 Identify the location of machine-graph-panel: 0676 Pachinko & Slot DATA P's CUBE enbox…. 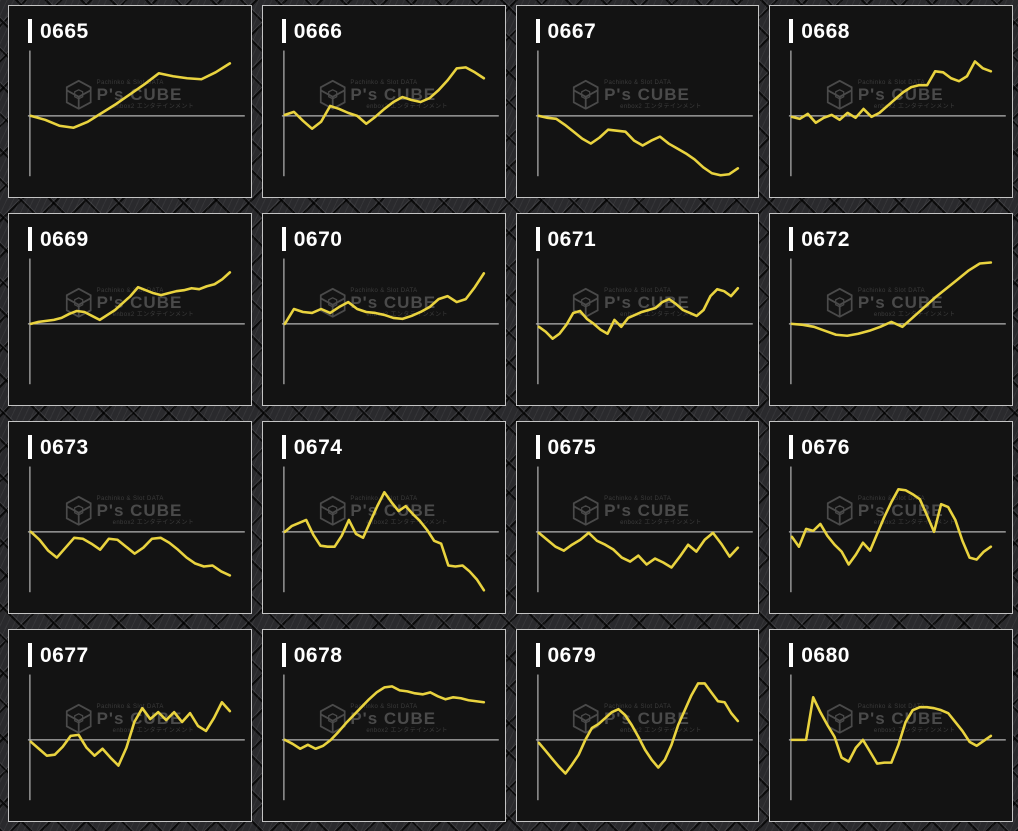
(891, 517).